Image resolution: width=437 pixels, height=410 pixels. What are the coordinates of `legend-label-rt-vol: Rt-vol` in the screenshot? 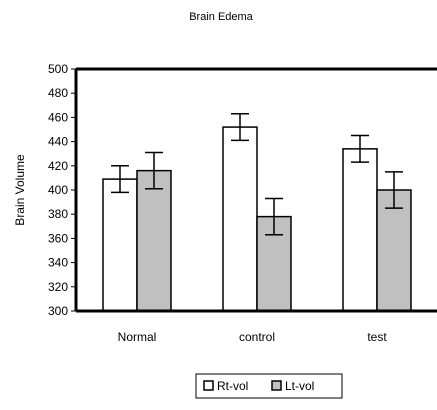 It's located at (232, 386).